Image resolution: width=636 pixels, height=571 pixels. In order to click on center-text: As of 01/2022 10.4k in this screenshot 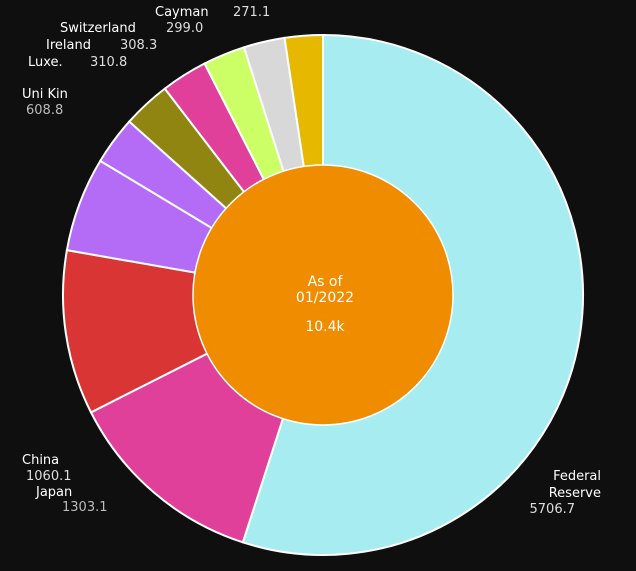, I will do `click(325, 304)`.